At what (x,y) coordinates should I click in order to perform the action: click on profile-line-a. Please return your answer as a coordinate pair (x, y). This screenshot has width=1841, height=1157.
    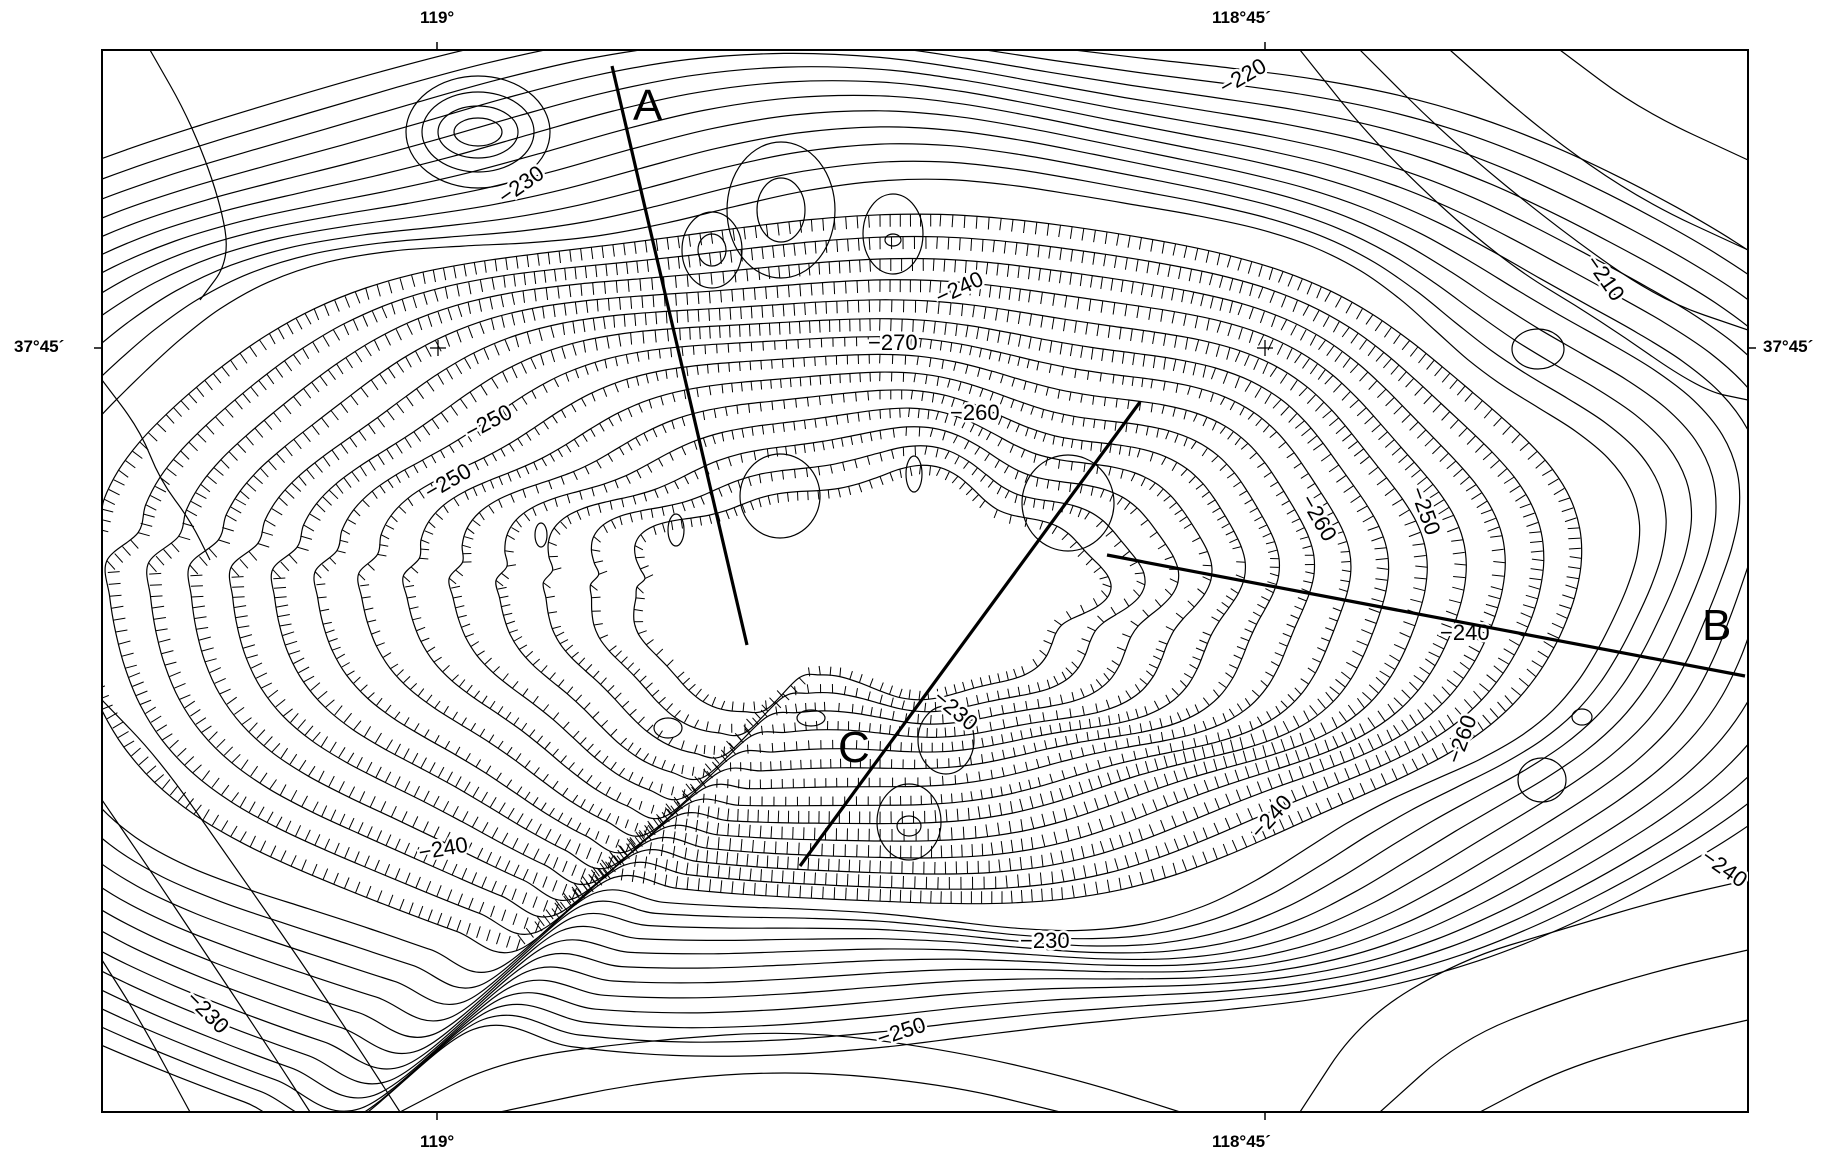
    Looking at the image, I should click on (679, 355).